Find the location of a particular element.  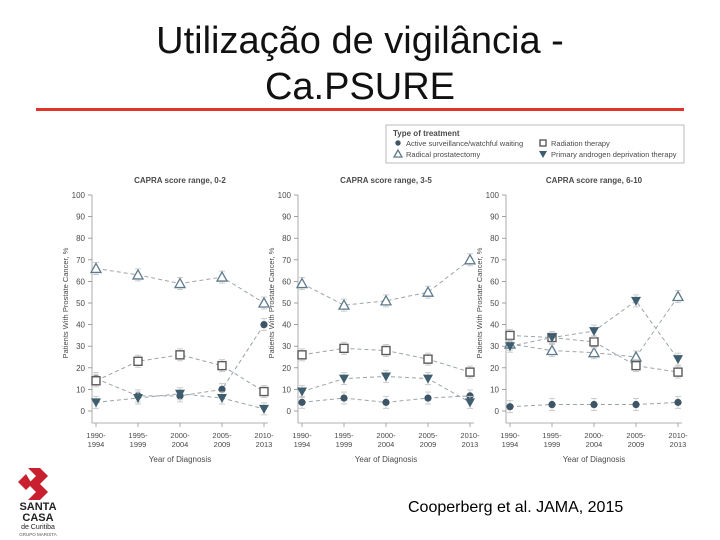

logo-line2: CASA is located at coordinates (37, 518).